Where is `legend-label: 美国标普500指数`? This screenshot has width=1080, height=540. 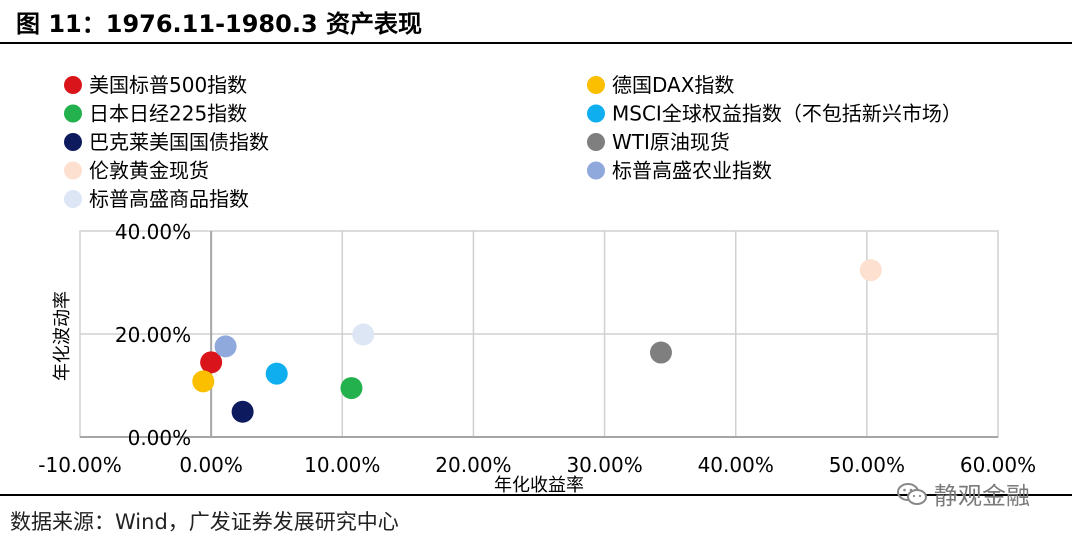 legend-label: 美国标普500指数 is located at coordinates (168, 85).